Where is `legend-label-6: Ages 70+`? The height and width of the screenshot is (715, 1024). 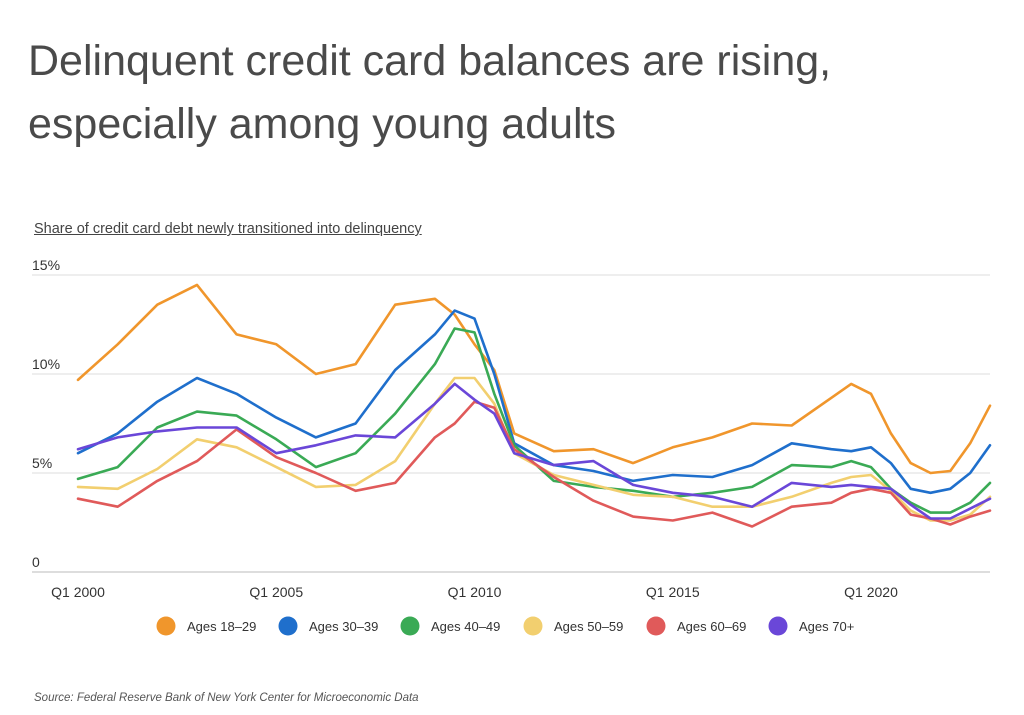 legend-label-6: Ages 70+ is located at coordinates (826, 626).